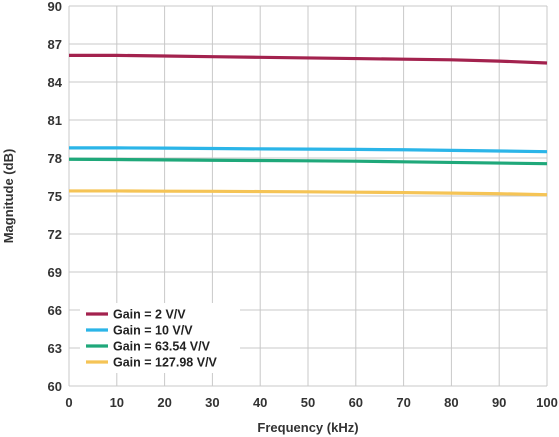  What do you see at coordinates (162, 347) in the screenshot?
I see `legend-label: Gain = 63.54 V/V` at bounding box center [162, 347].